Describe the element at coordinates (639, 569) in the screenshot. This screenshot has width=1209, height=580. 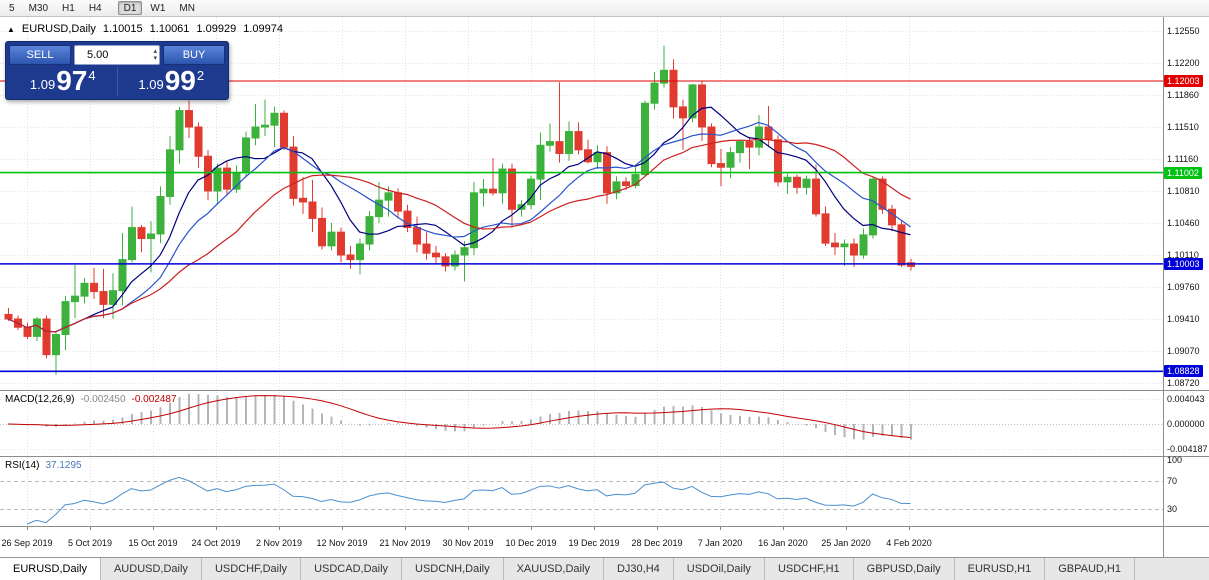
I see `tab-dj30-h4: DJ30,H4` at that location.